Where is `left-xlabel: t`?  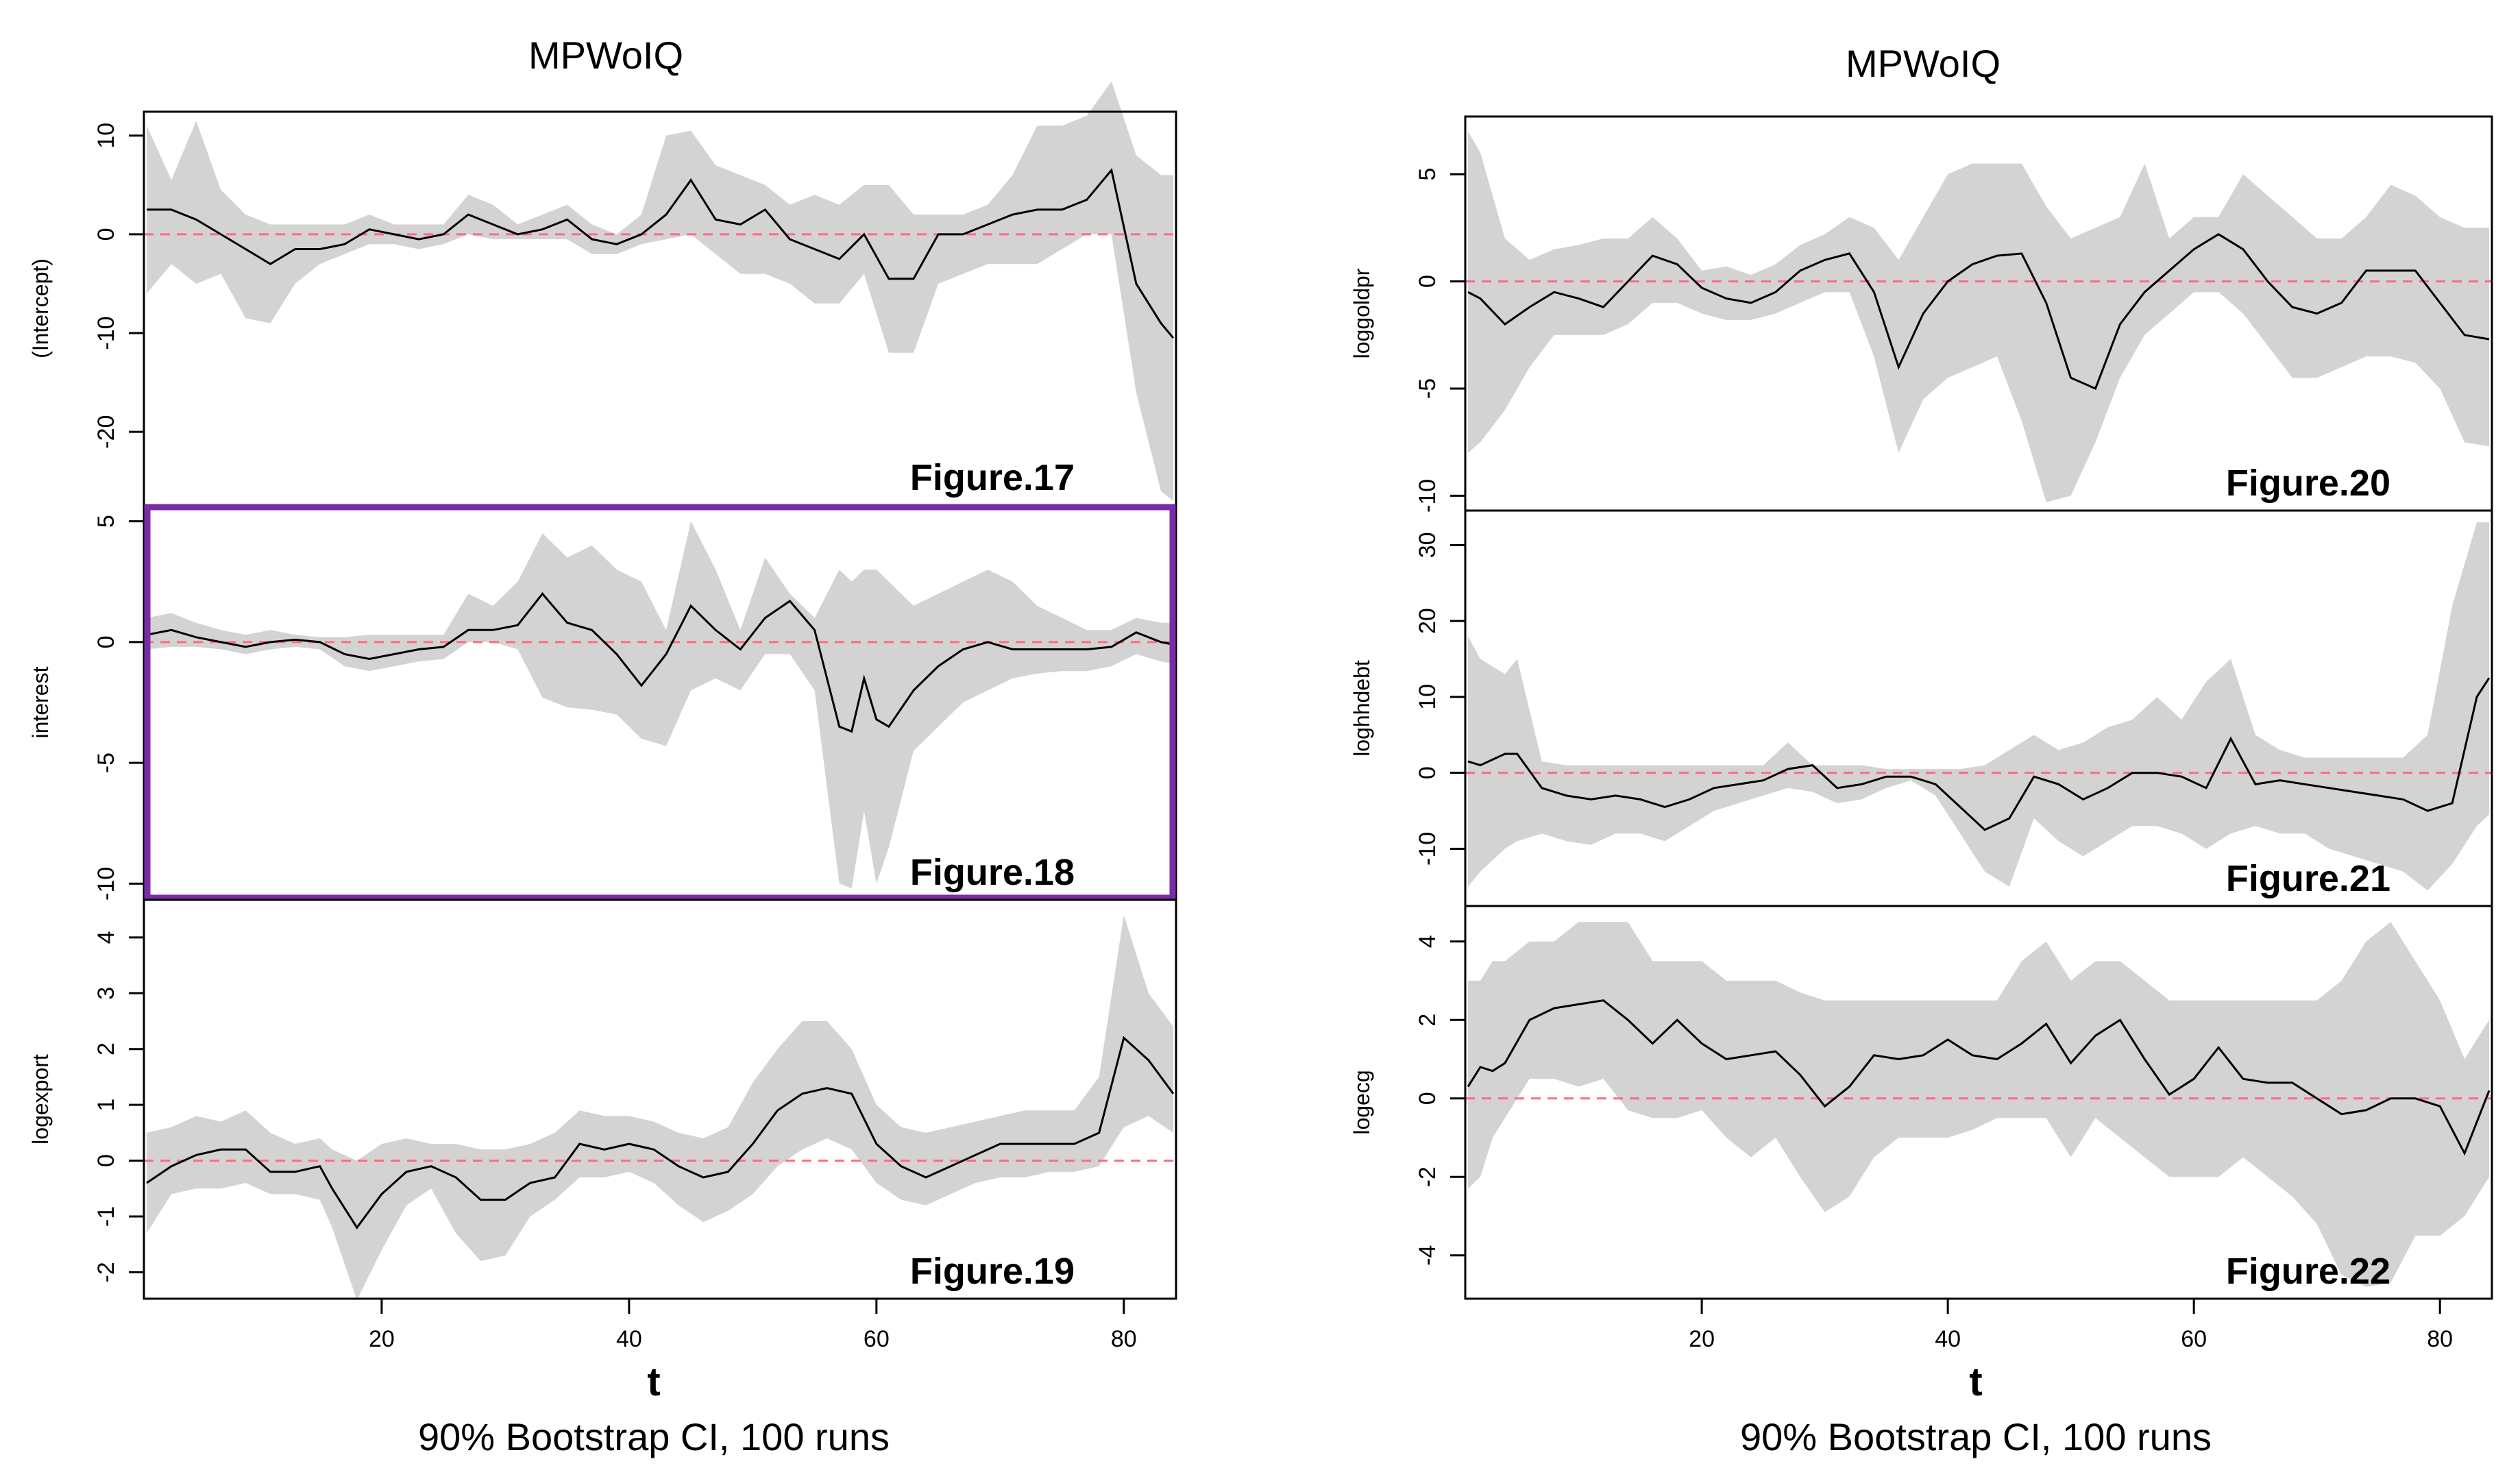
left-xlabel: t is located at coordinates (653, 1382).